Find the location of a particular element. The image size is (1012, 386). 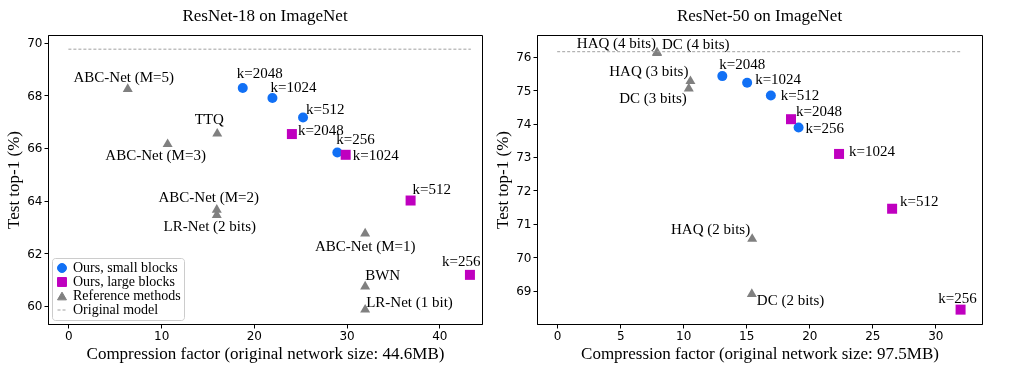

y-tick-label: 74 is located at coordinates (524, 124).